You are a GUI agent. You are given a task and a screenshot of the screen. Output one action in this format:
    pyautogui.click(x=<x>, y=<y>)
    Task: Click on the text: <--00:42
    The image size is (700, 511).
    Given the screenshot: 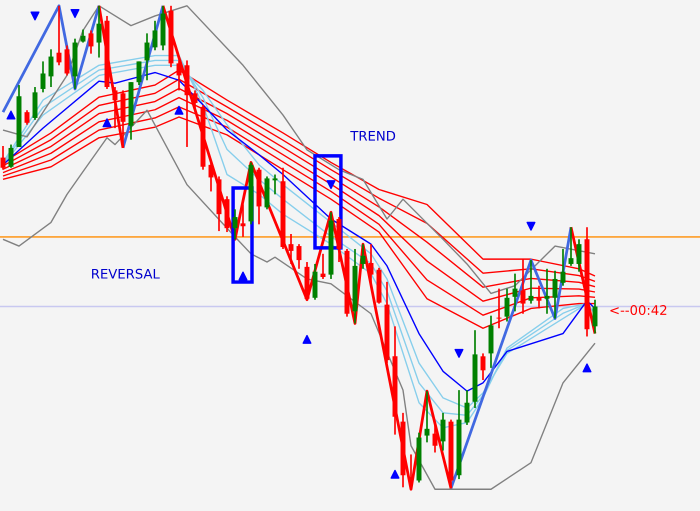 What is the action you would take?
    pyautogui.click(x=638, y=310)
    